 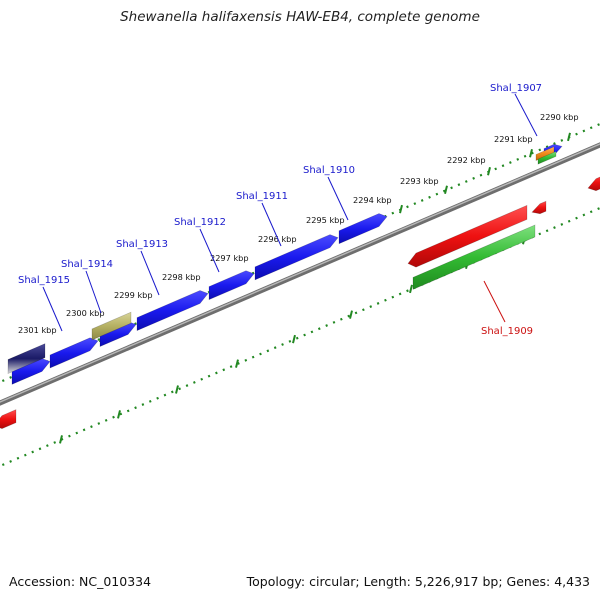 What do you see at coordinates (142, 244) in the screenshot?
I see `gene-label: Shal_1913` at bounding box center [142, 244].